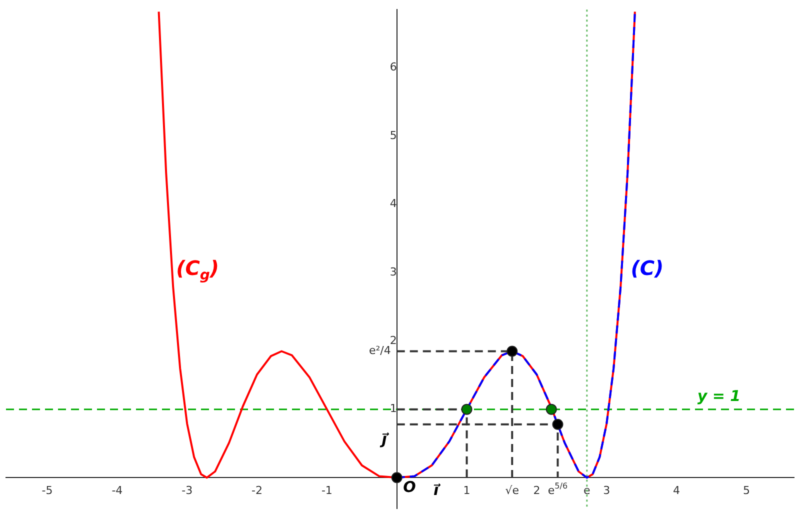 This screenshot has width=800, height=518. I want to click on annotation: O, so click(409, 487).